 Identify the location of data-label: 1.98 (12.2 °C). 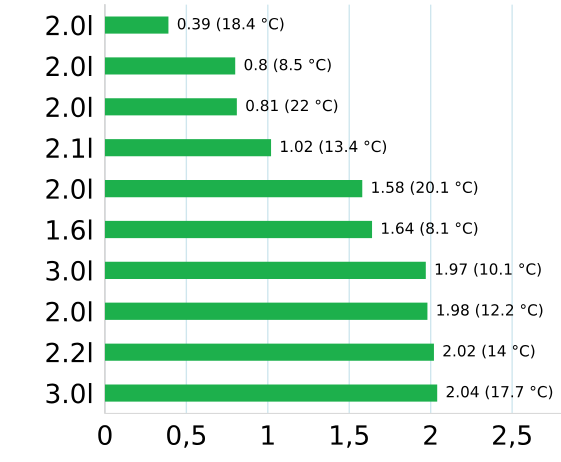
(489, 311).